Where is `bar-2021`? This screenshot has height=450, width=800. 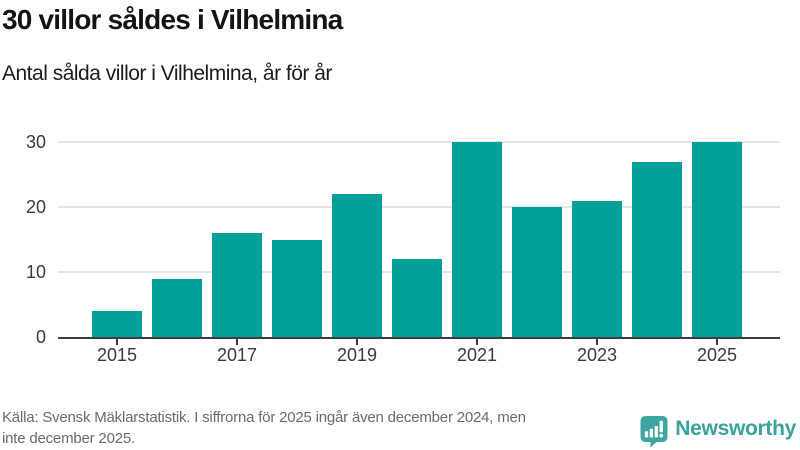 bar-2021 is located at coordinates (477, 239).